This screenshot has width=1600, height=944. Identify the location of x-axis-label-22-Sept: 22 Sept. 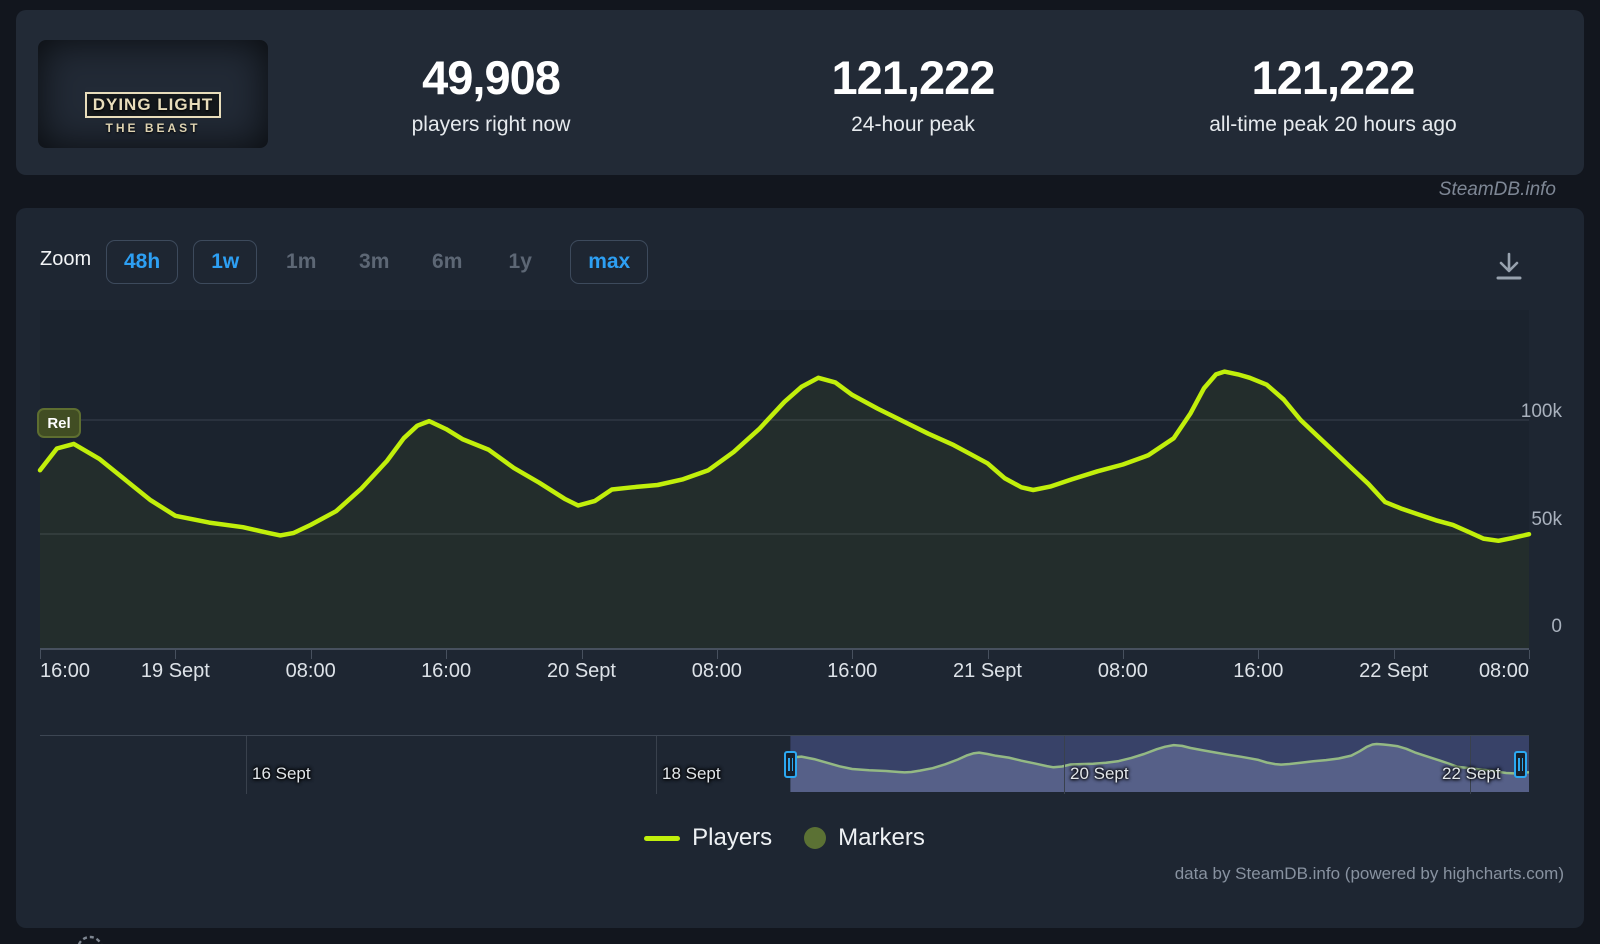
(1394, 671).